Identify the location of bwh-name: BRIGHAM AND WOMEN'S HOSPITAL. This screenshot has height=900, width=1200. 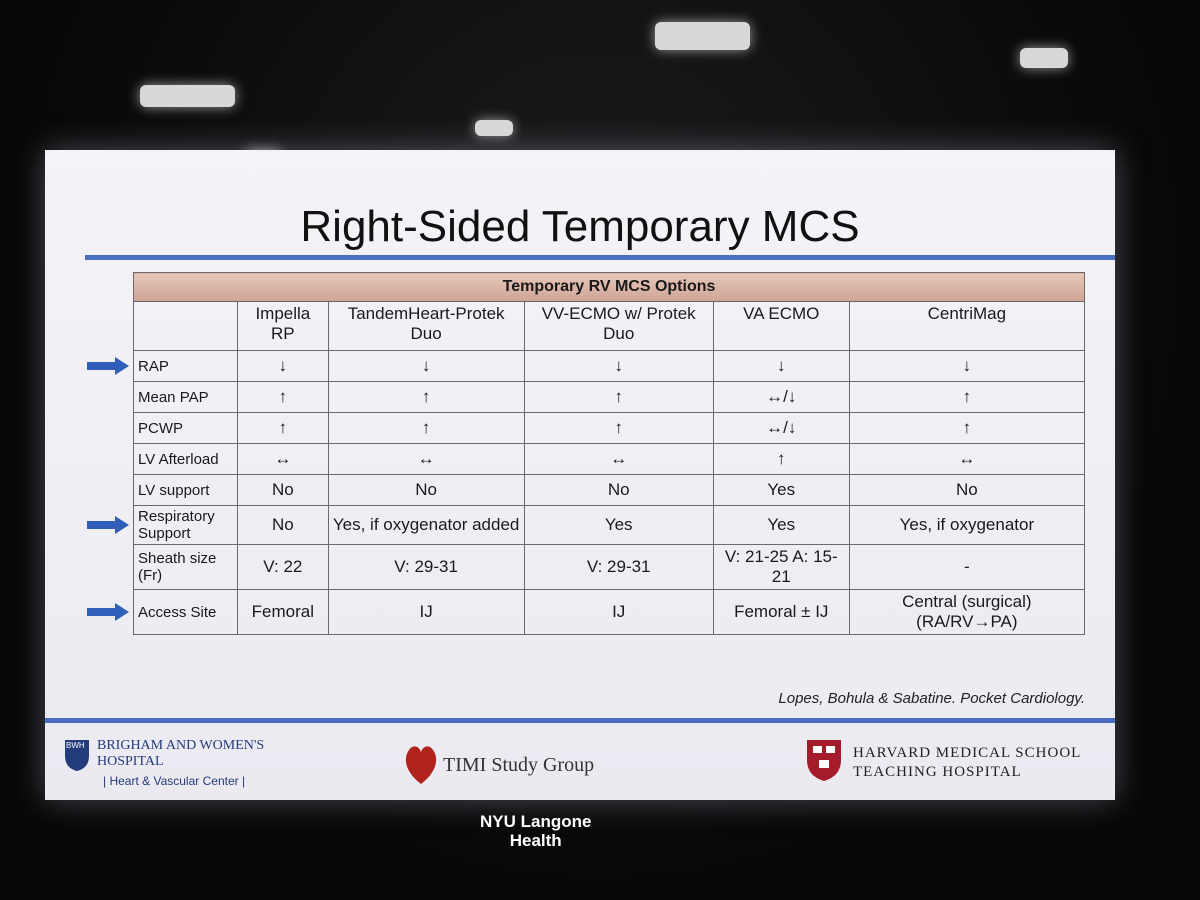
(181, 753).